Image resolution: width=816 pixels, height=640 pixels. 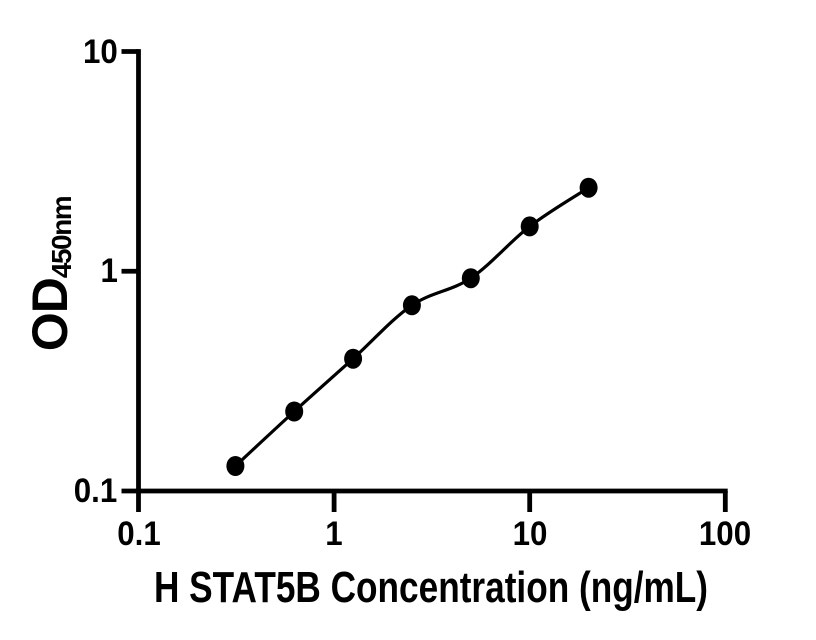 I want to click on y-axis-title: OD450nm, so click(x=50, y=274).